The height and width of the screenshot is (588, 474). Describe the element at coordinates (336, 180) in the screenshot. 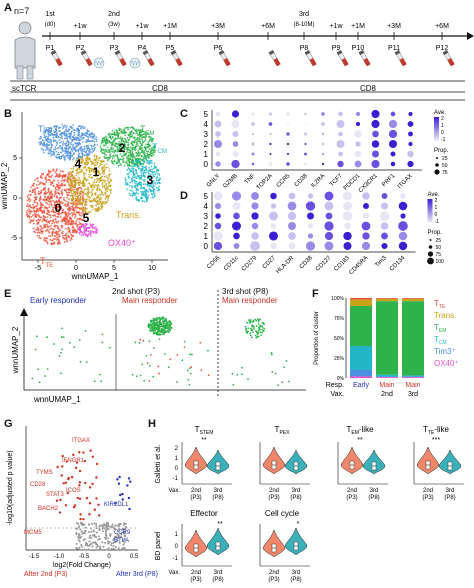

I see `marker-label: TCF7` at that location.